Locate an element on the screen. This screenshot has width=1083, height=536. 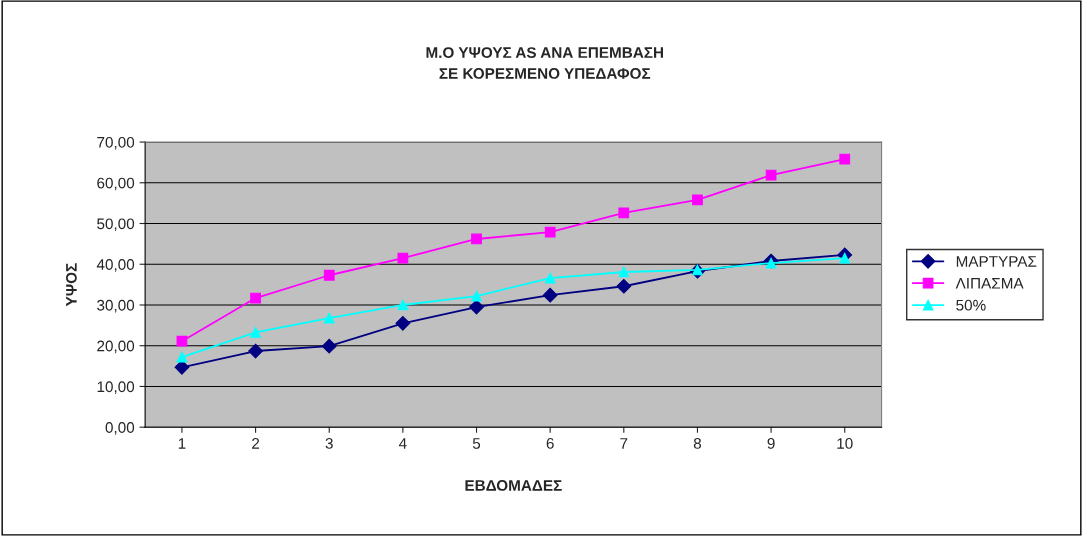
chart-title: Μ.Ο ΥΨΟΥΣ AS ΑΝΑ ΕΠΕΜΒΑΣΗ ΣΕ ΚΟΡΕΣΜΕΝΟ ΥΠΕΔΑΦΟΣ is located at coordinates (544, 63).